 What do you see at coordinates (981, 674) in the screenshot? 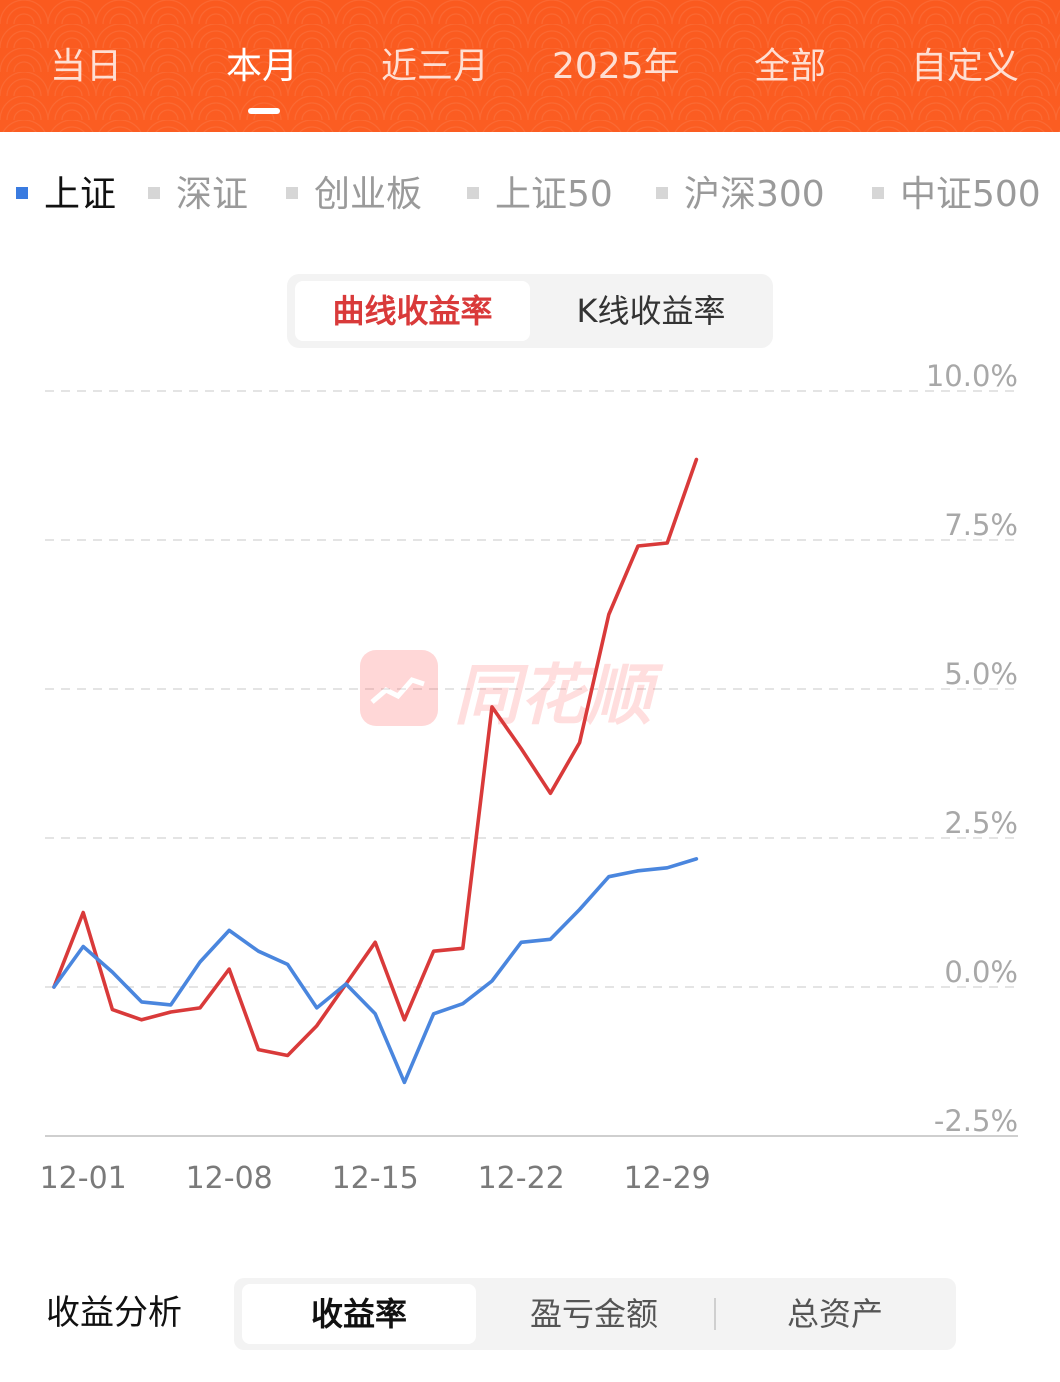
I see `y-tick-label: 5.0%` at bounding box center [981, 674].